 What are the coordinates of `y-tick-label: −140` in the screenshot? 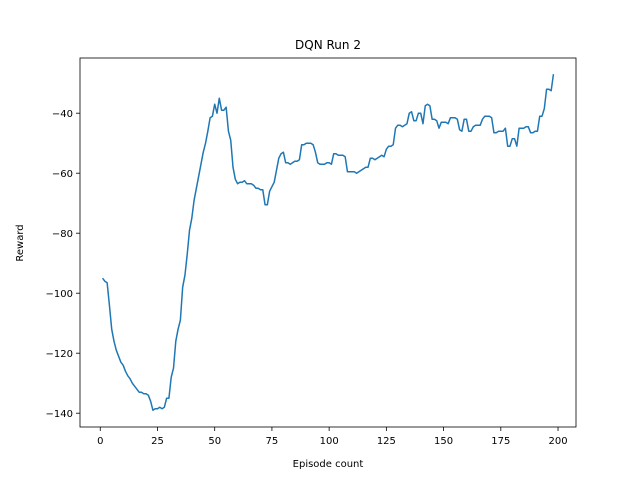 It's located at (59, 414).